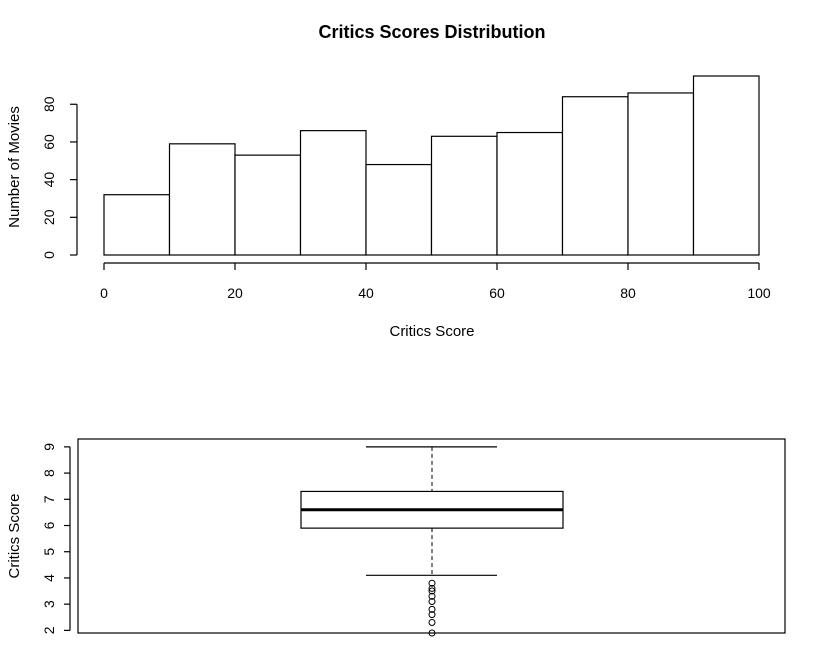  I want to click on histogram-y-tick-label-3: 60, so click(49, 142).